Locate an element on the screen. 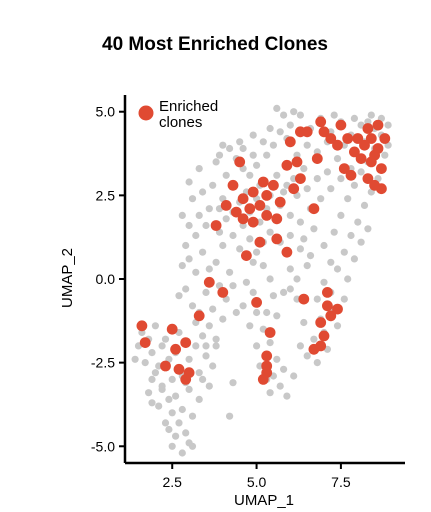 The image size is (431, 512). x-ticks: 2.5 5.0 7.5 is located at coordinates (256, 476).